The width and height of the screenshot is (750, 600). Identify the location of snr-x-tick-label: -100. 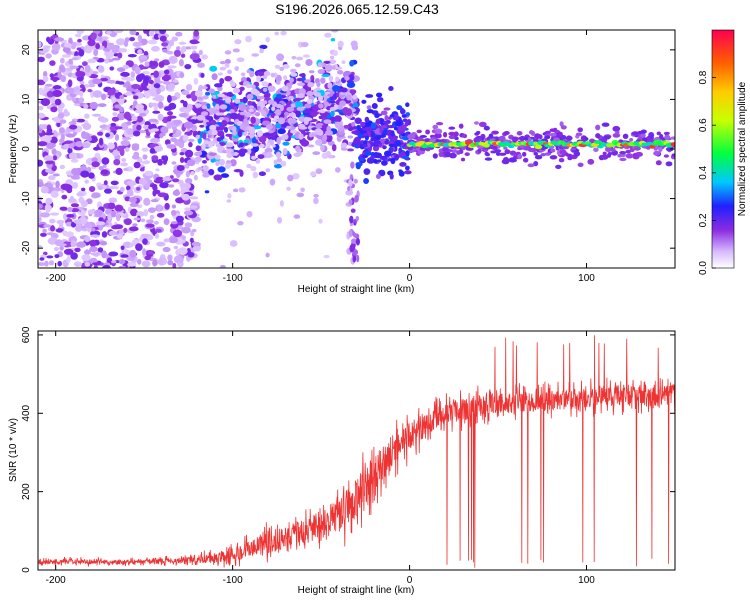
(233, 580).